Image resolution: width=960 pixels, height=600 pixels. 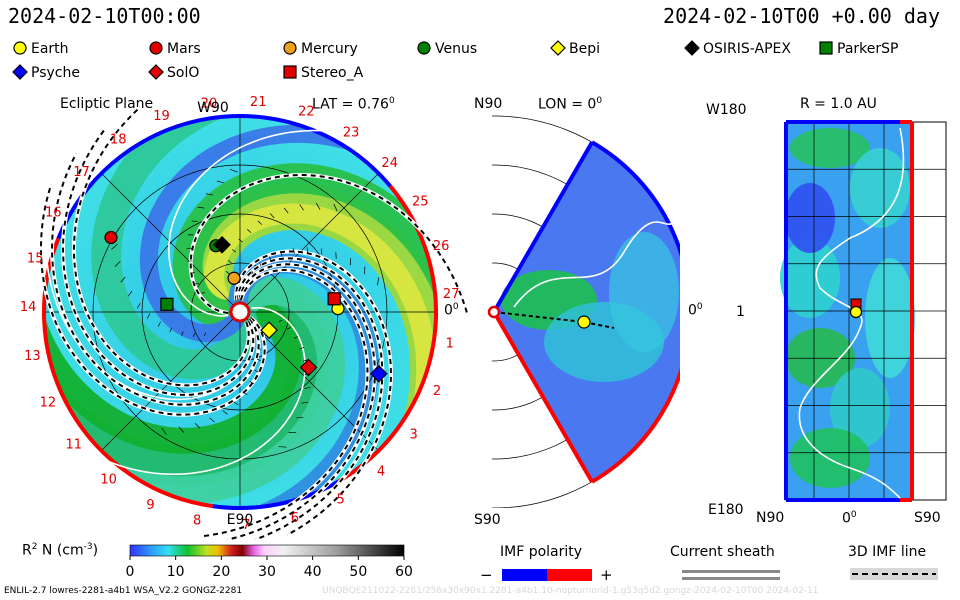 What do you see at coordinates (494, 312) in the screenshot?
I see `sun-icon-meridional` at bounding box center [494, 312].